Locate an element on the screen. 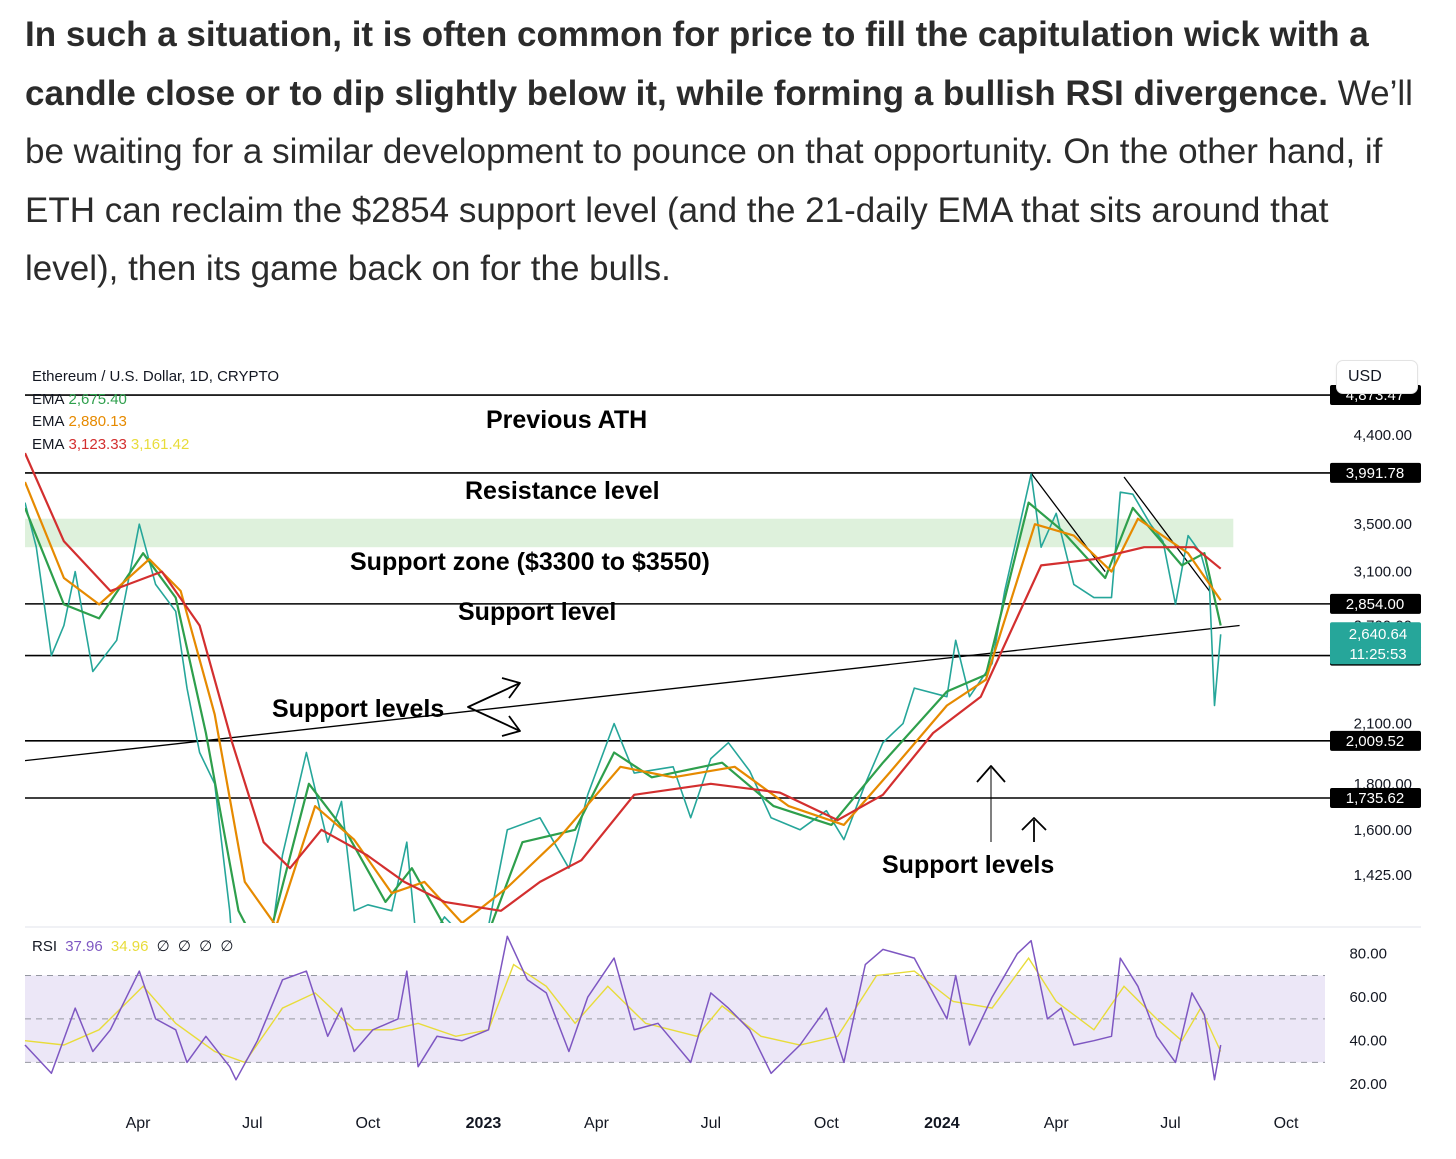  support-level-label: Support level is located at coordinates (537, 612).